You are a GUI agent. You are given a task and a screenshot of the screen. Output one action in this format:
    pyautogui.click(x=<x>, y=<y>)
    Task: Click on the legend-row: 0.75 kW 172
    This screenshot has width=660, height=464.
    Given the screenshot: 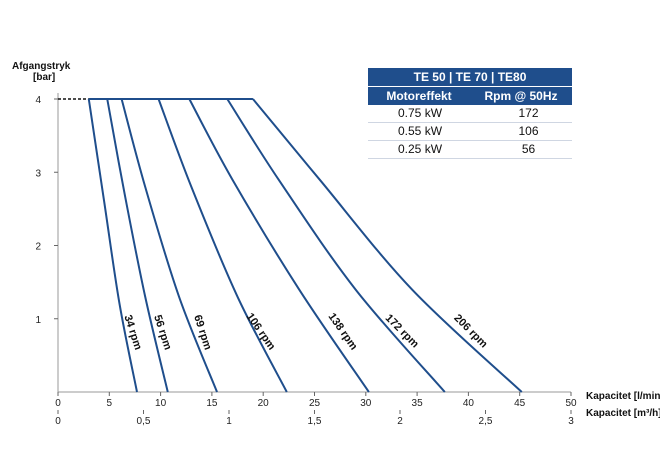 What is the action you would take?
    pyautogui.click(x=470, y=114)
    